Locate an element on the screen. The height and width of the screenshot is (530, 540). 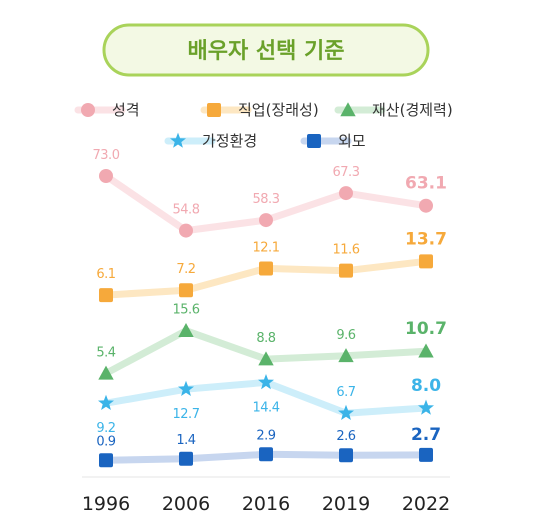
legend-label: 외모 is located at coordinates (352, 141).